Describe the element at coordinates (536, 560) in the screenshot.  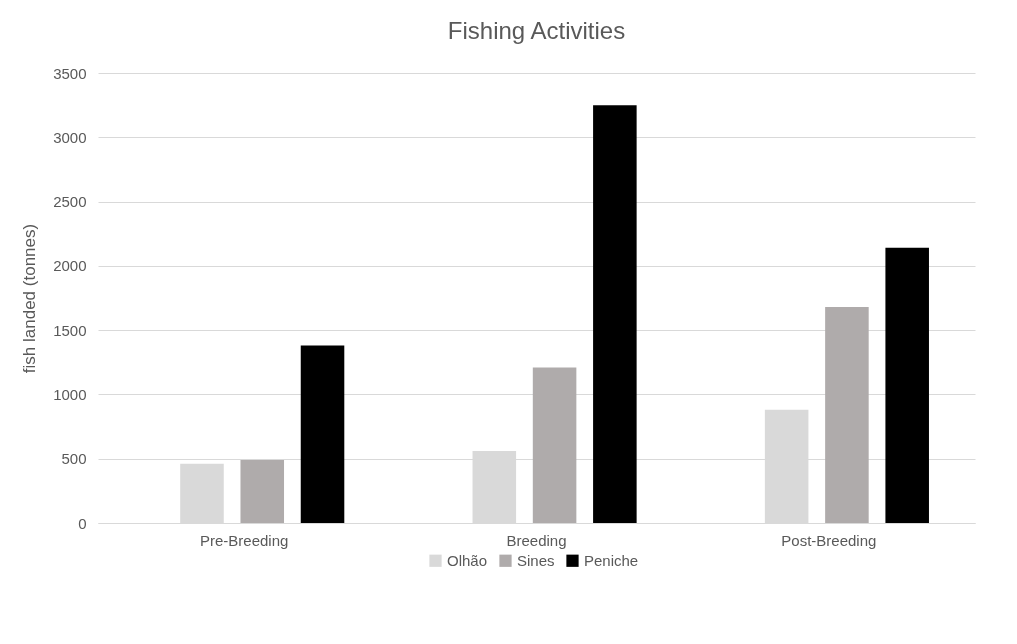
I see `legend-label: Sines` at that location.